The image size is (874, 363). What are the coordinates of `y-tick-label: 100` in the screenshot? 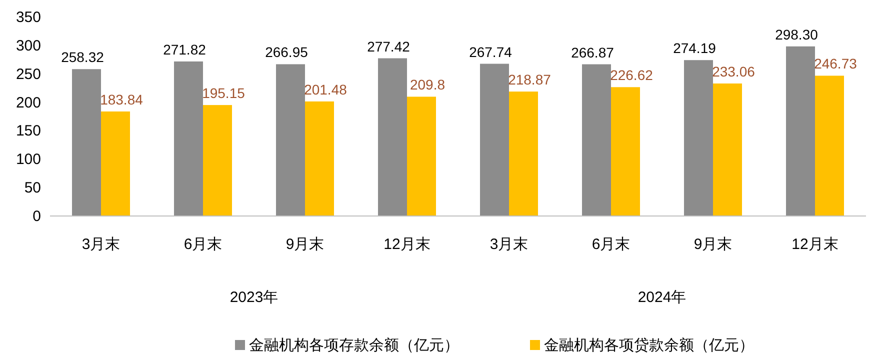 It's located at (28, 159).